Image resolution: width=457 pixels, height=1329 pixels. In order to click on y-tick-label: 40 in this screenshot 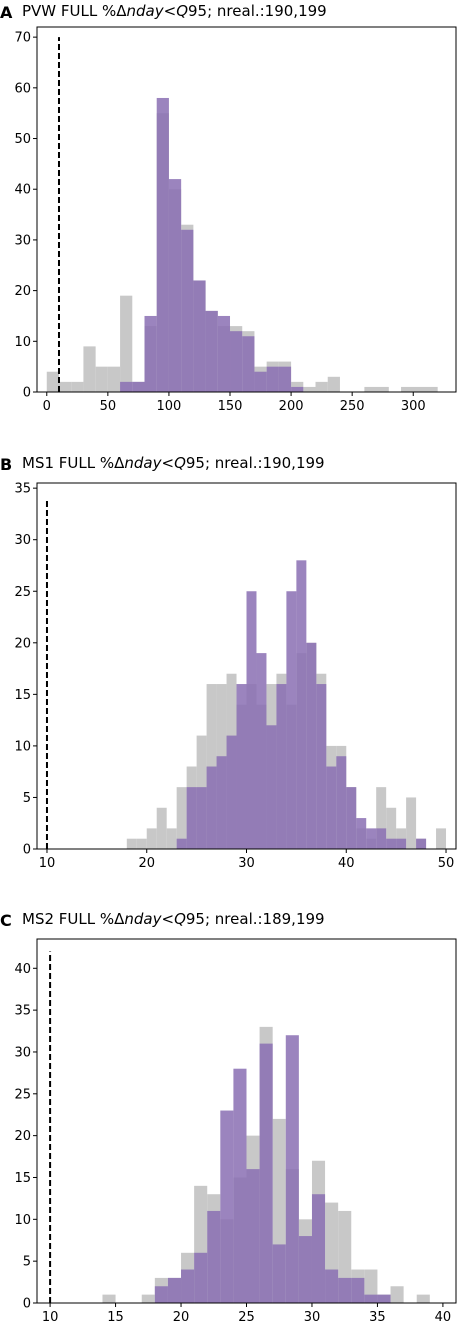, I will do `click(22, 969)`.